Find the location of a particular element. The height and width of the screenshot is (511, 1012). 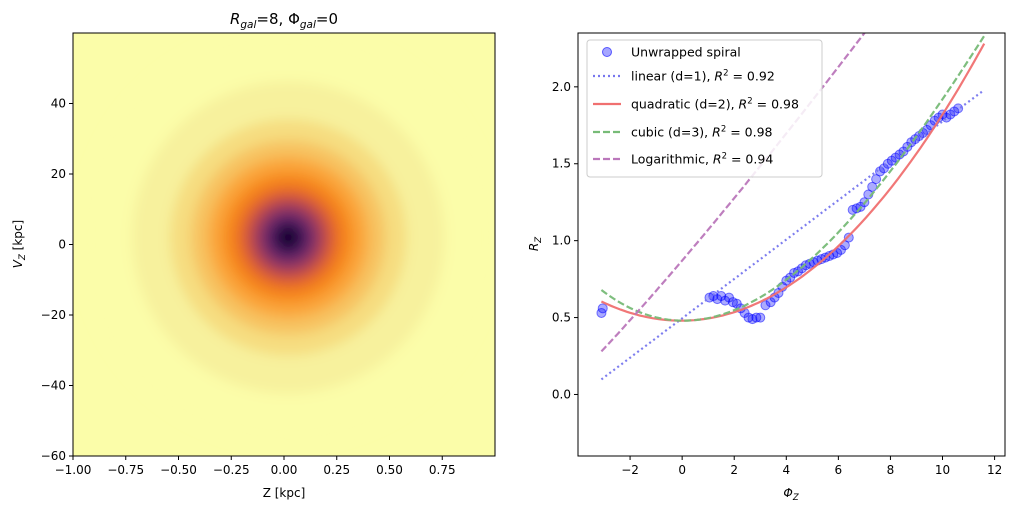

legend-cubic-r: R is located at coordinates (716, 132).